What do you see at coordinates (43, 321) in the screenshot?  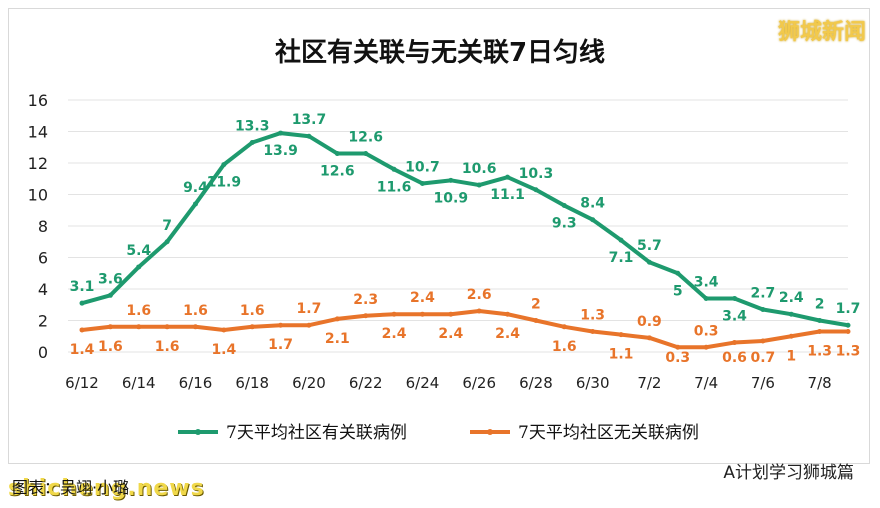 I see `y-tick-label: 2` at bounding box center [43, 321].